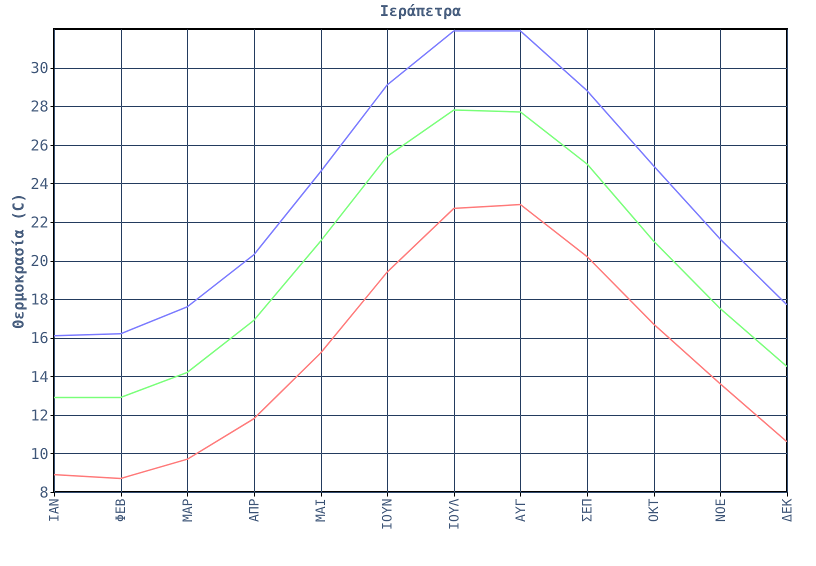 The image size is (816, 566). I want to click on x-tick-label: ΙΟΥΝ, so click(388, 514).